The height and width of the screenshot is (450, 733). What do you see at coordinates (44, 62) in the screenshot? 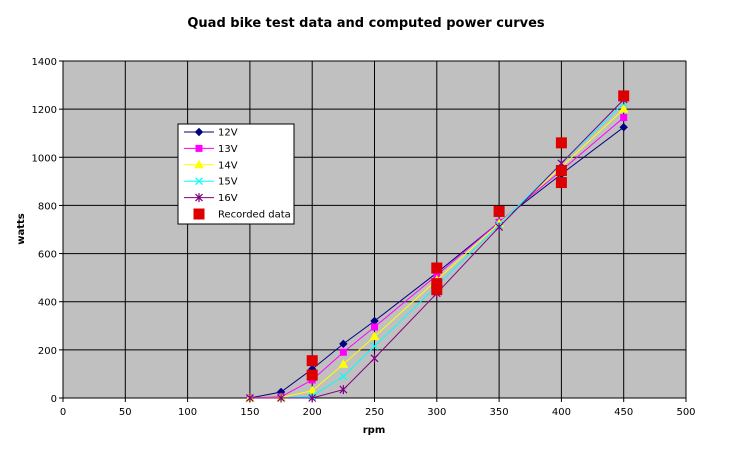
I see `y-tick-label: 1400` at bounding box center [44, 62].